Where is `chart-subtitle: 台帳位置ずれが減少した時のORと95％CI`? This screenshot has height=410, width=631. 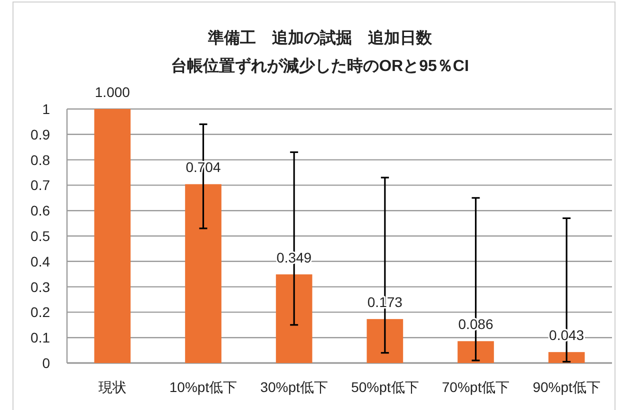 chart-subtitle: 台帳位置ずれが減少した時のORと95％CI is located at coordinates (320, 66).